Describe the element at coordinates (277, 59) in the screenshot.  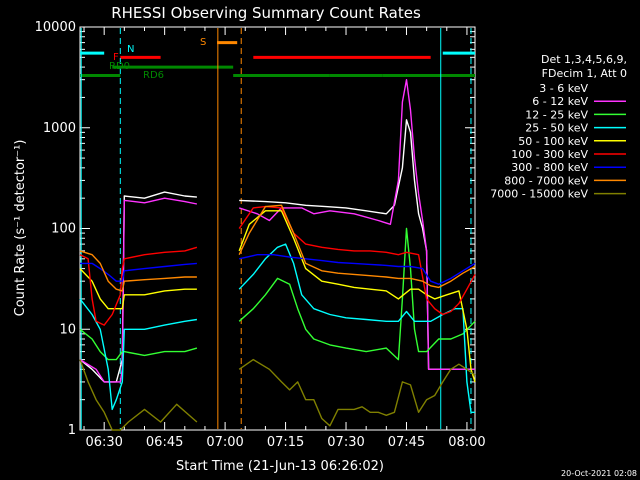
I see `flag-bars` at that location.